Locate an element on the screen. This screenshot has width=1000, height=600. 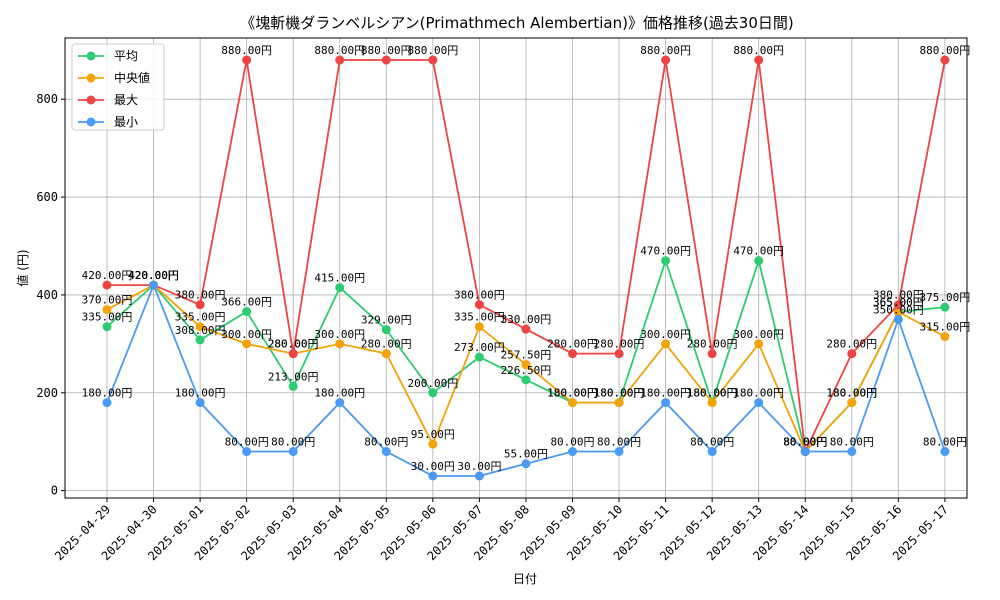
data-label: 226.50円 is located at coordinates (526, 370).